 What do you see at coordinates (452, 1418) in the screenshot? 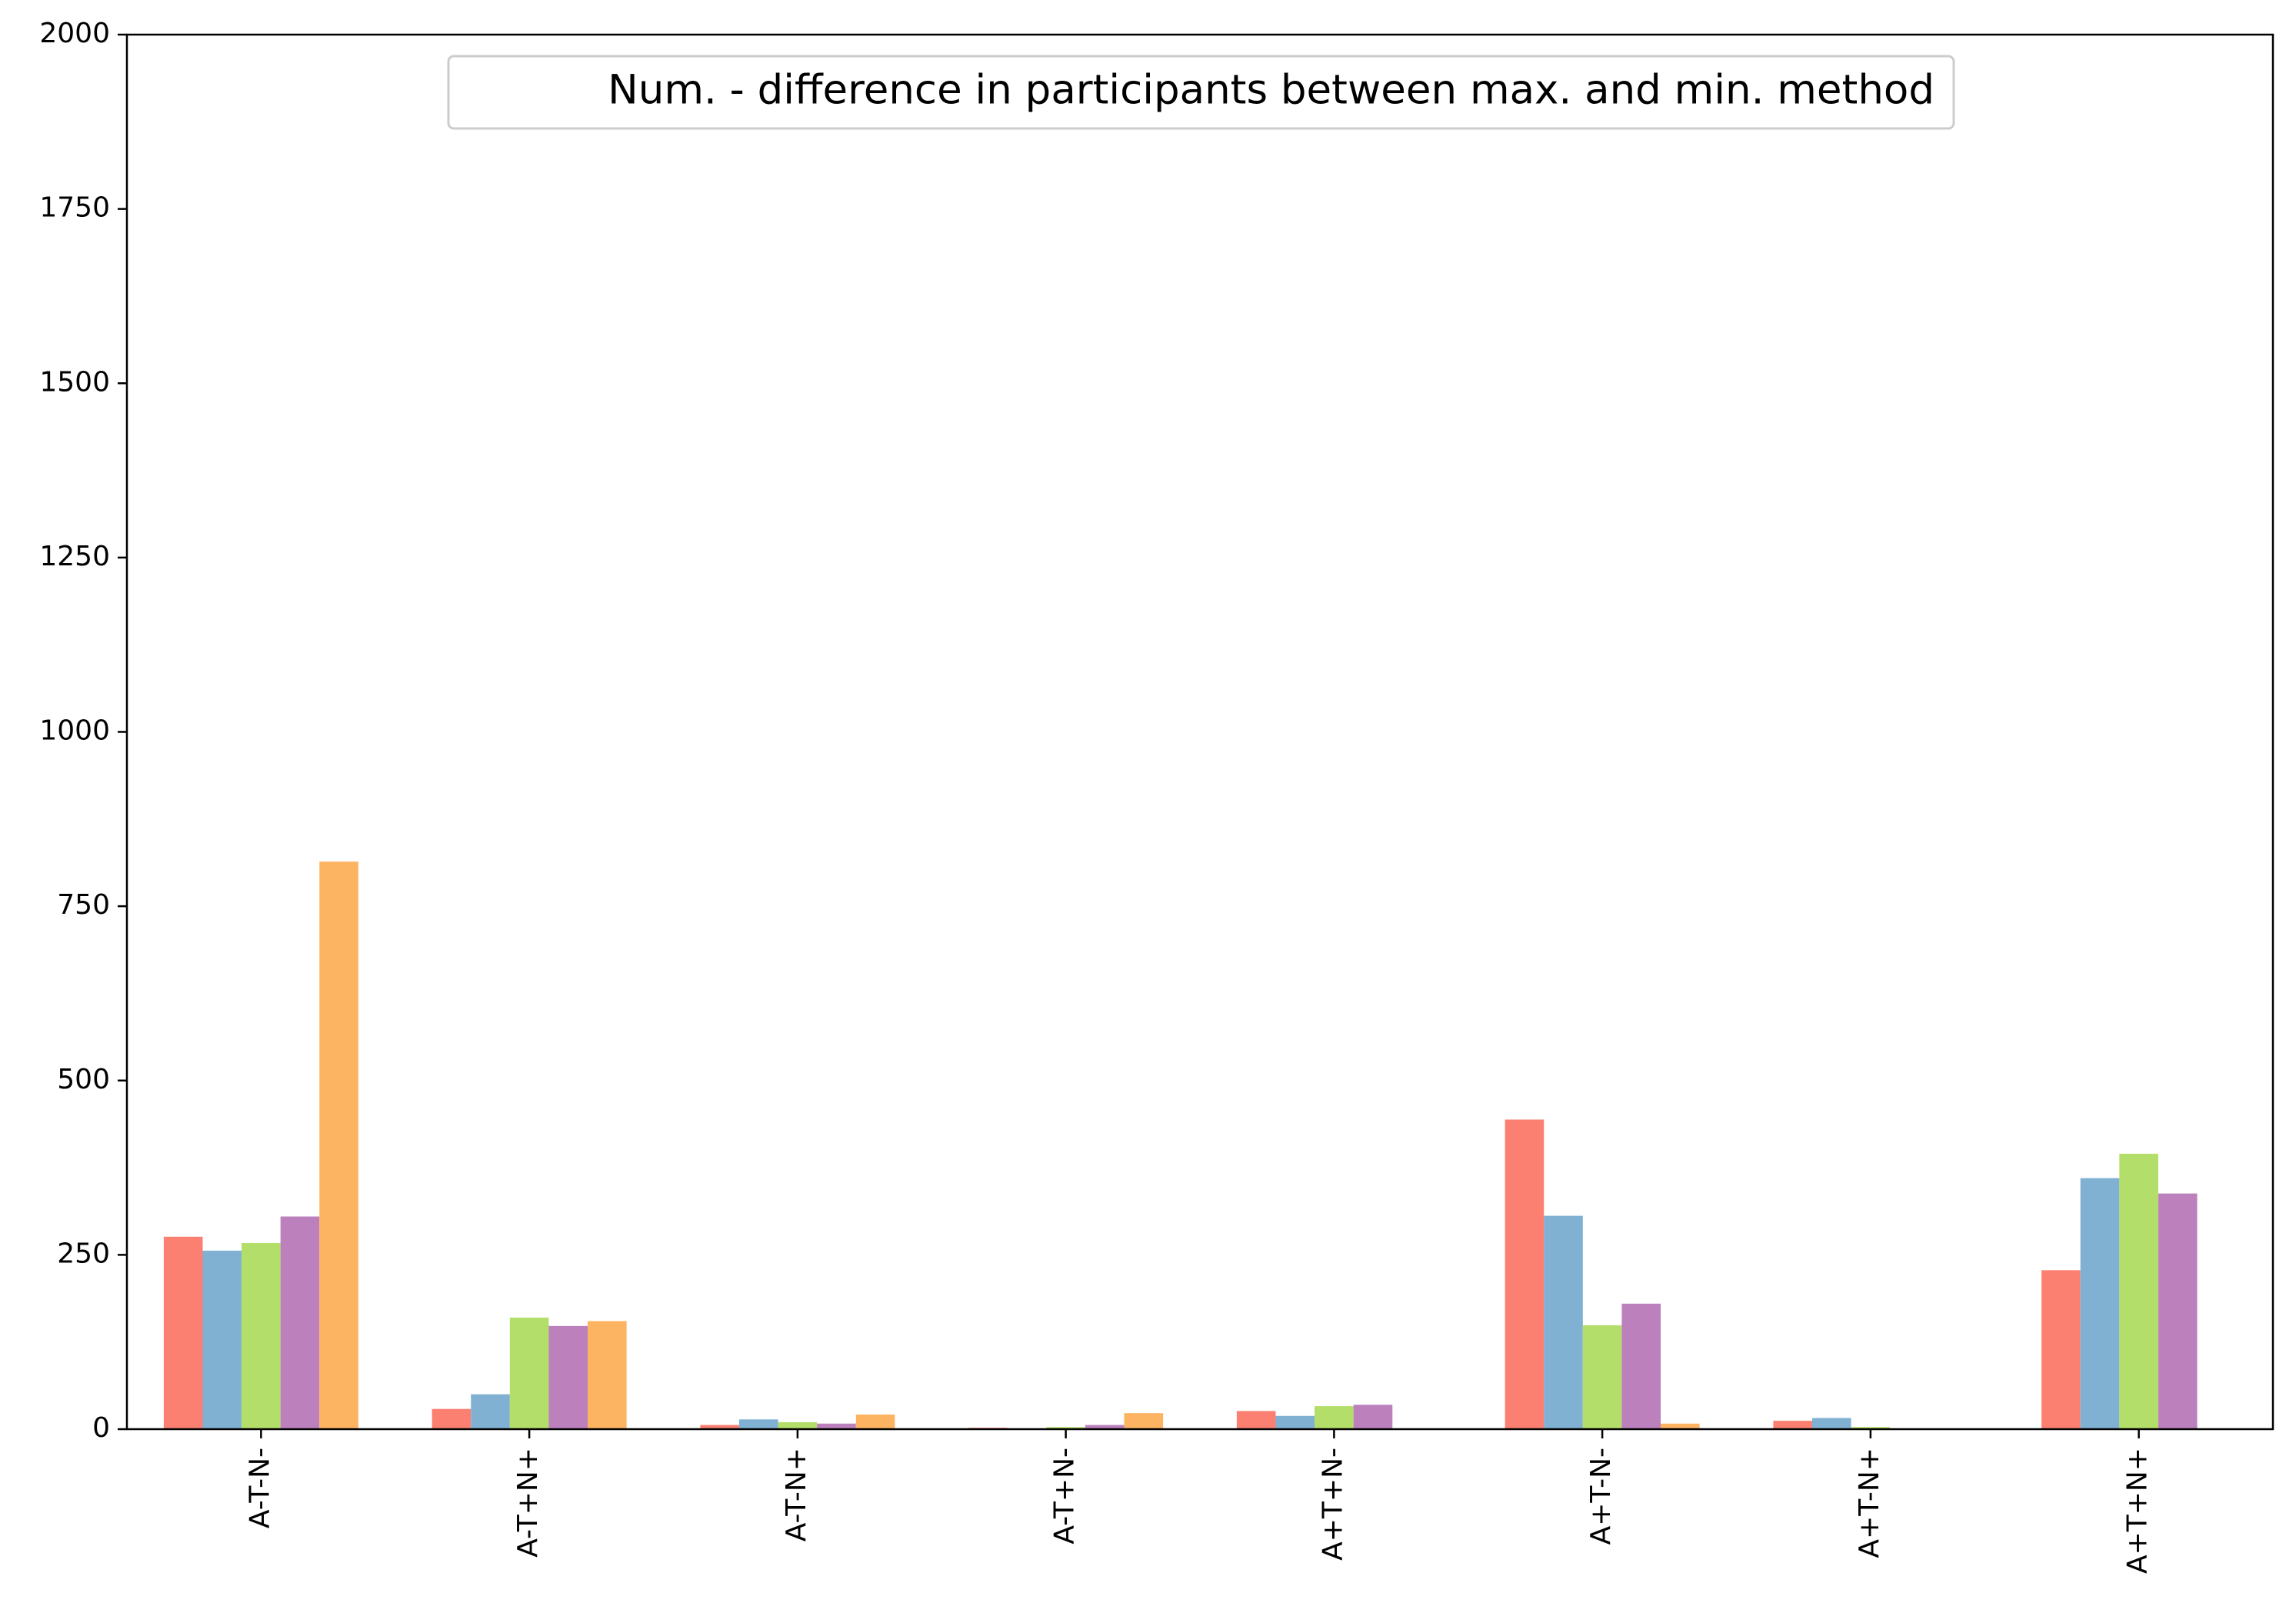
I see `bar-A-T+N+-series-1` at bounding box center [452, 1418].